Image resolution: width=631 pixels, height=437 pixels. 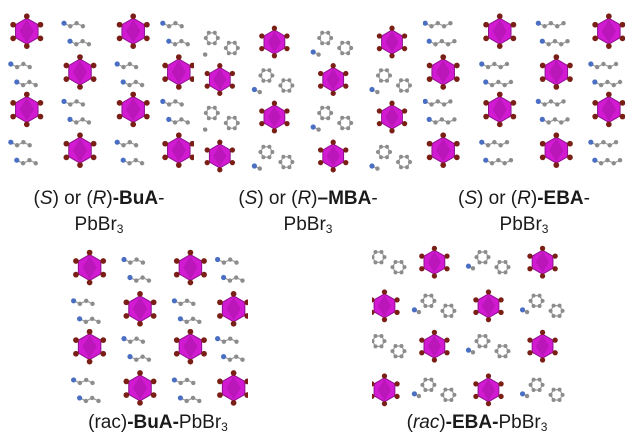 What do you see at coordinates (99, 212) in the screenshot?
I see `caption-s-r-bua: (S) or (R)-BuA- PbBr3` at bounding box center [99, 212].